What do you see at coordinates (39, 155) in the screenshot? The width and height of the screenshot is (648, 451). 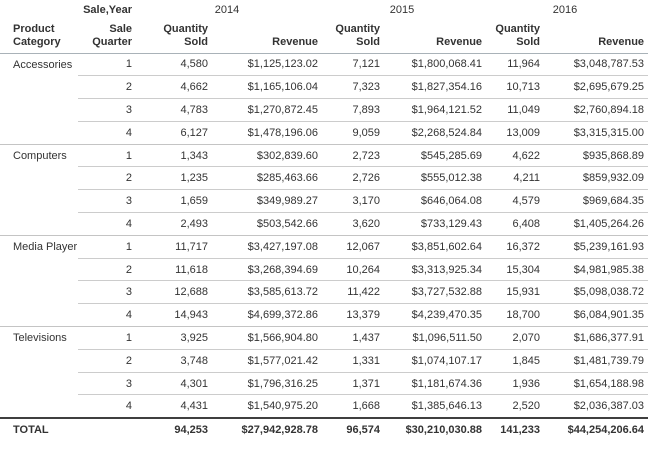 I see `category-cell: Computers` at bounding box center [39, 155].